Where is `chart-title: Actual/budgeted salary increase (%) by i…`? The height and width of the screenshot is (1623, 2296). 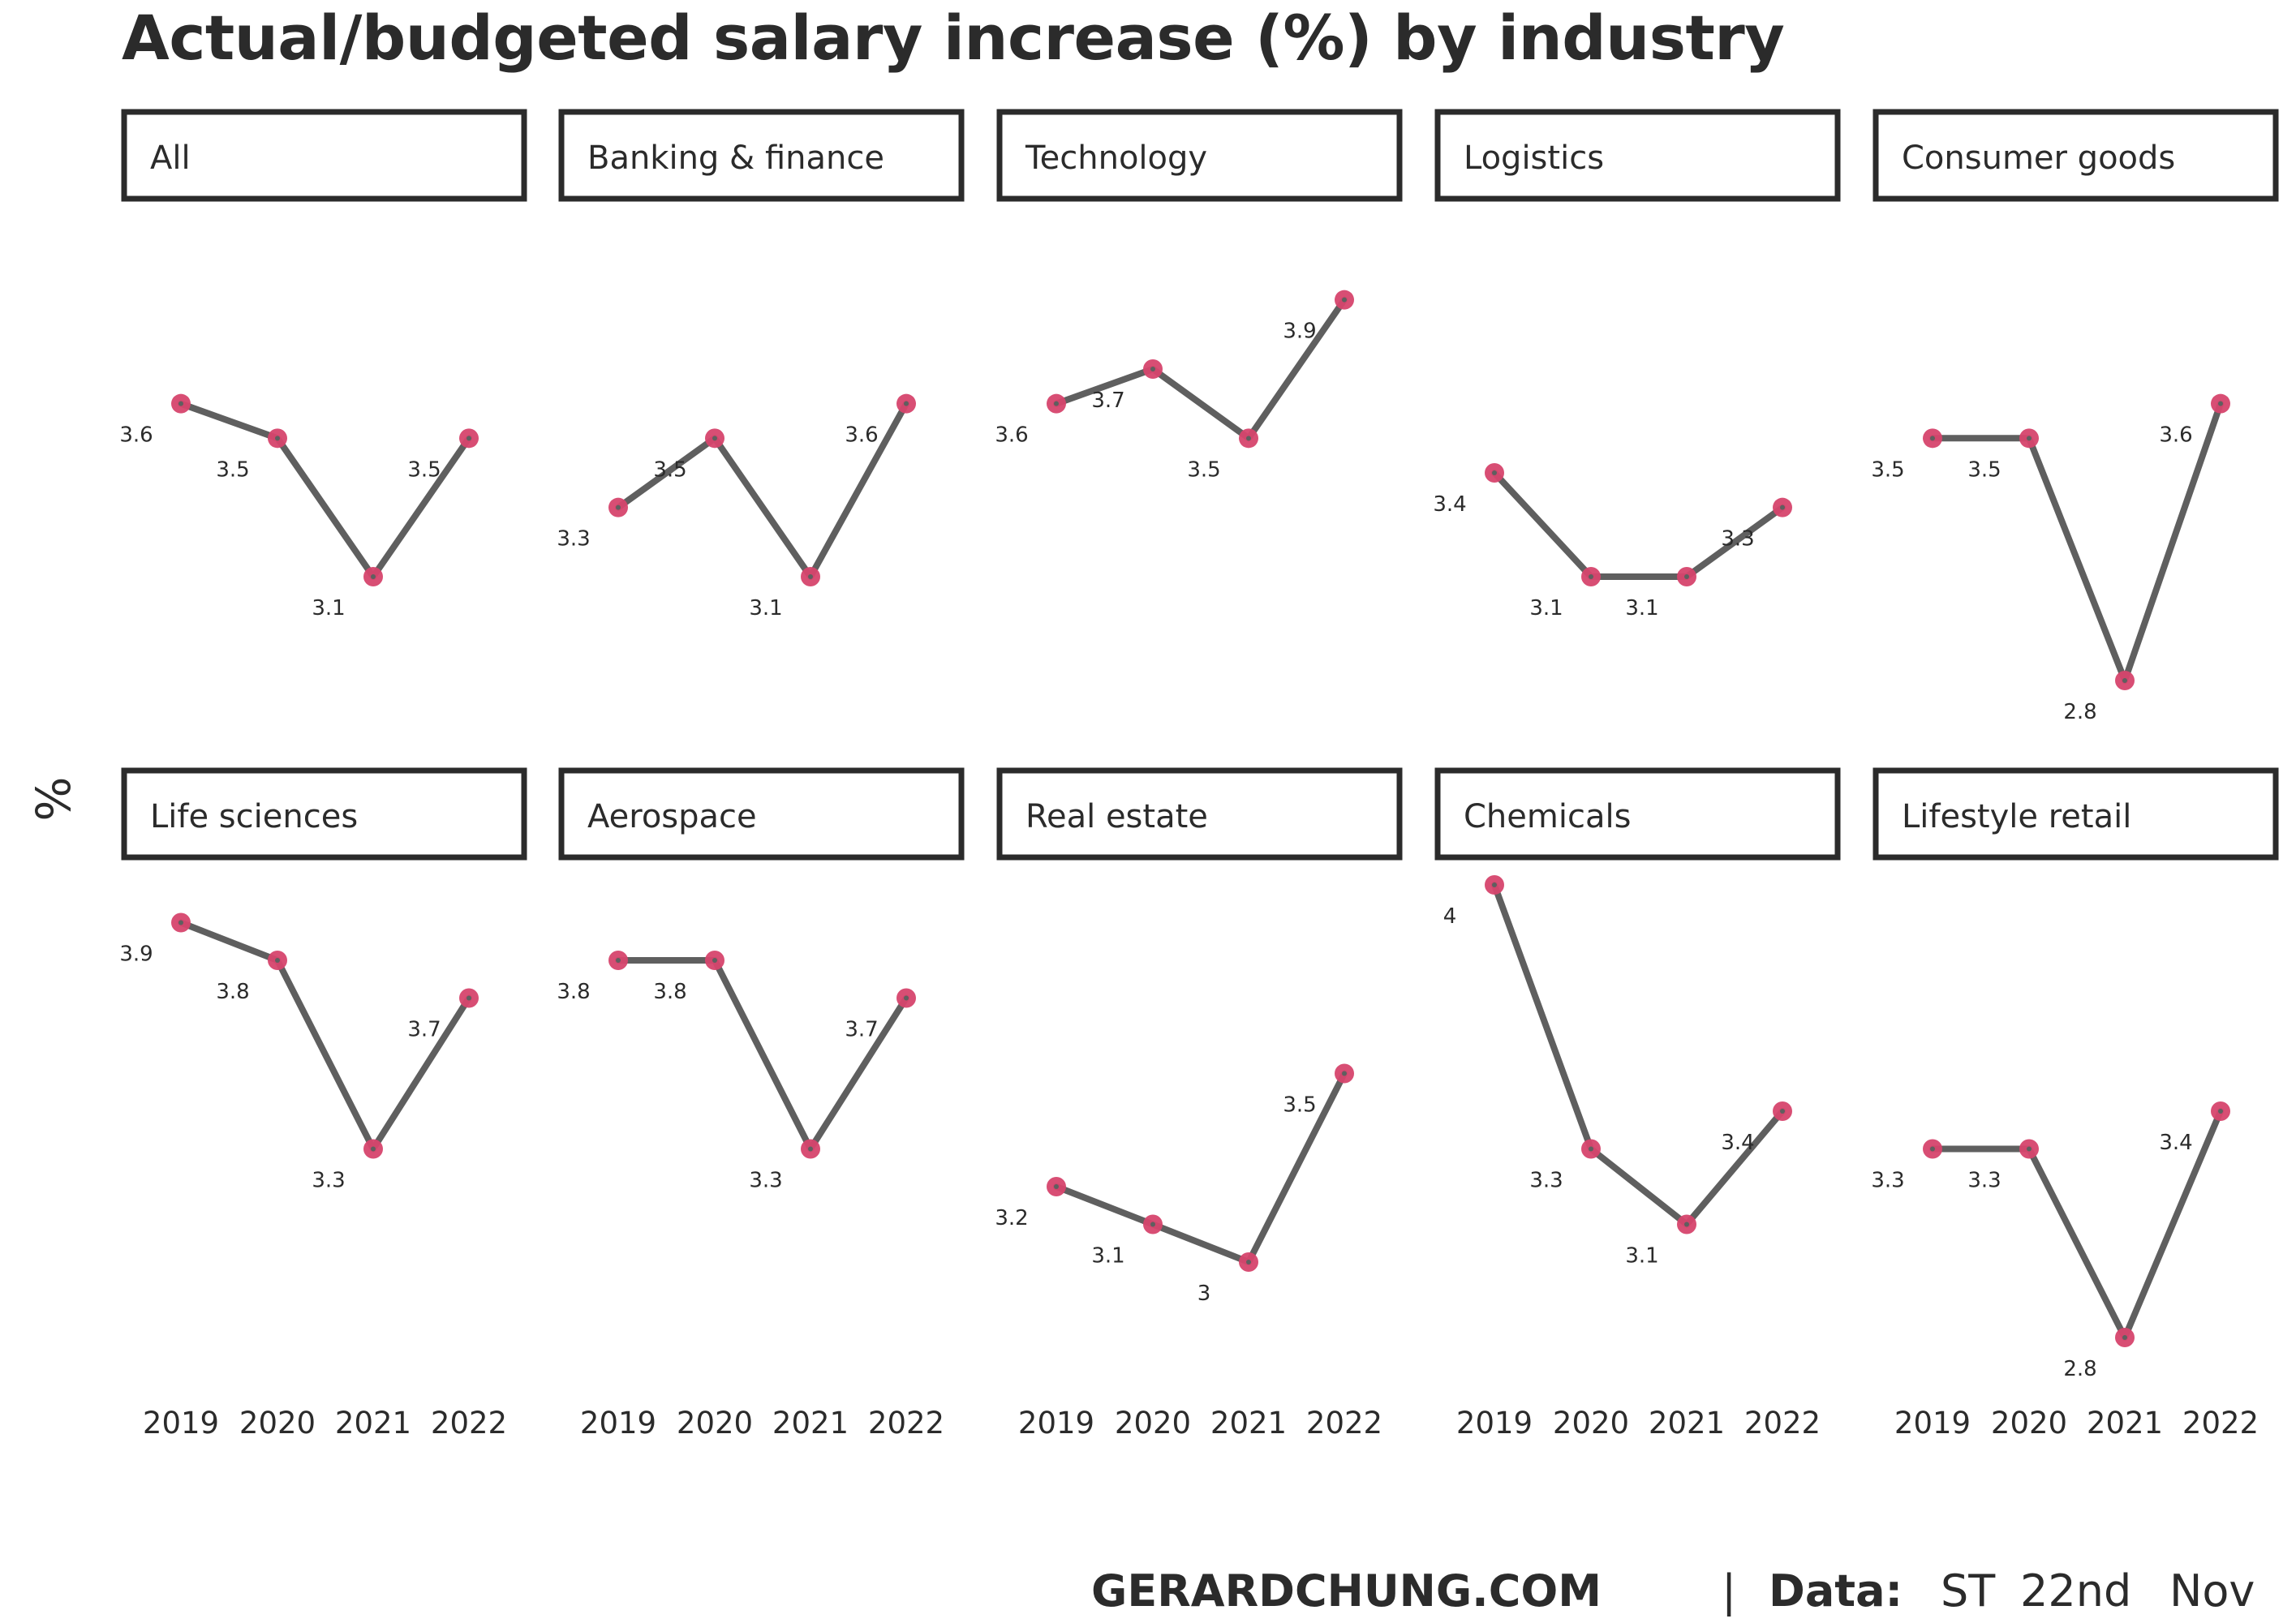
chart-title: Actual/budgeted salary increase (%) by i… is located at coordinates (953, 38).